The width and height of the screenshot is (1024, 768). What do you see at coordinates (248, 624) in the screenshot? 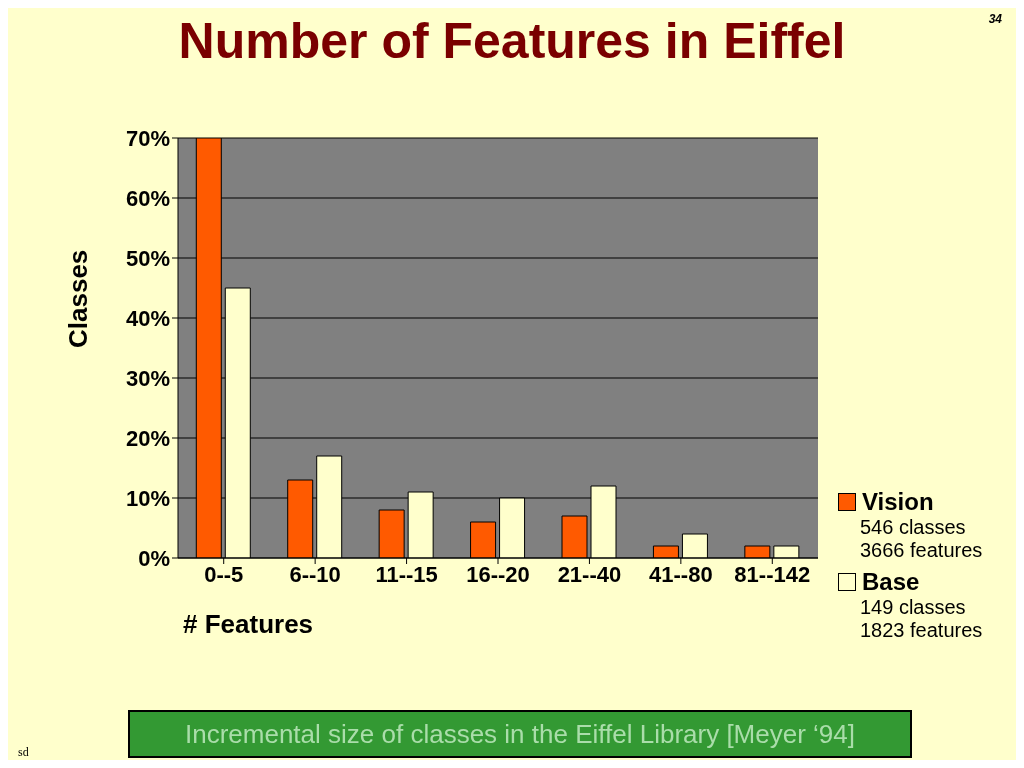
I see `x-axis-title: # Features` at bounding box center [248, 624].